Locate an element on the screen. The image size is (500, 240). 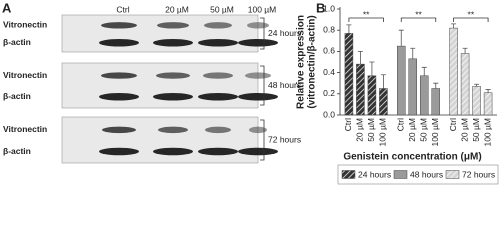
panel-label: A is located at coordinates (7, 7).